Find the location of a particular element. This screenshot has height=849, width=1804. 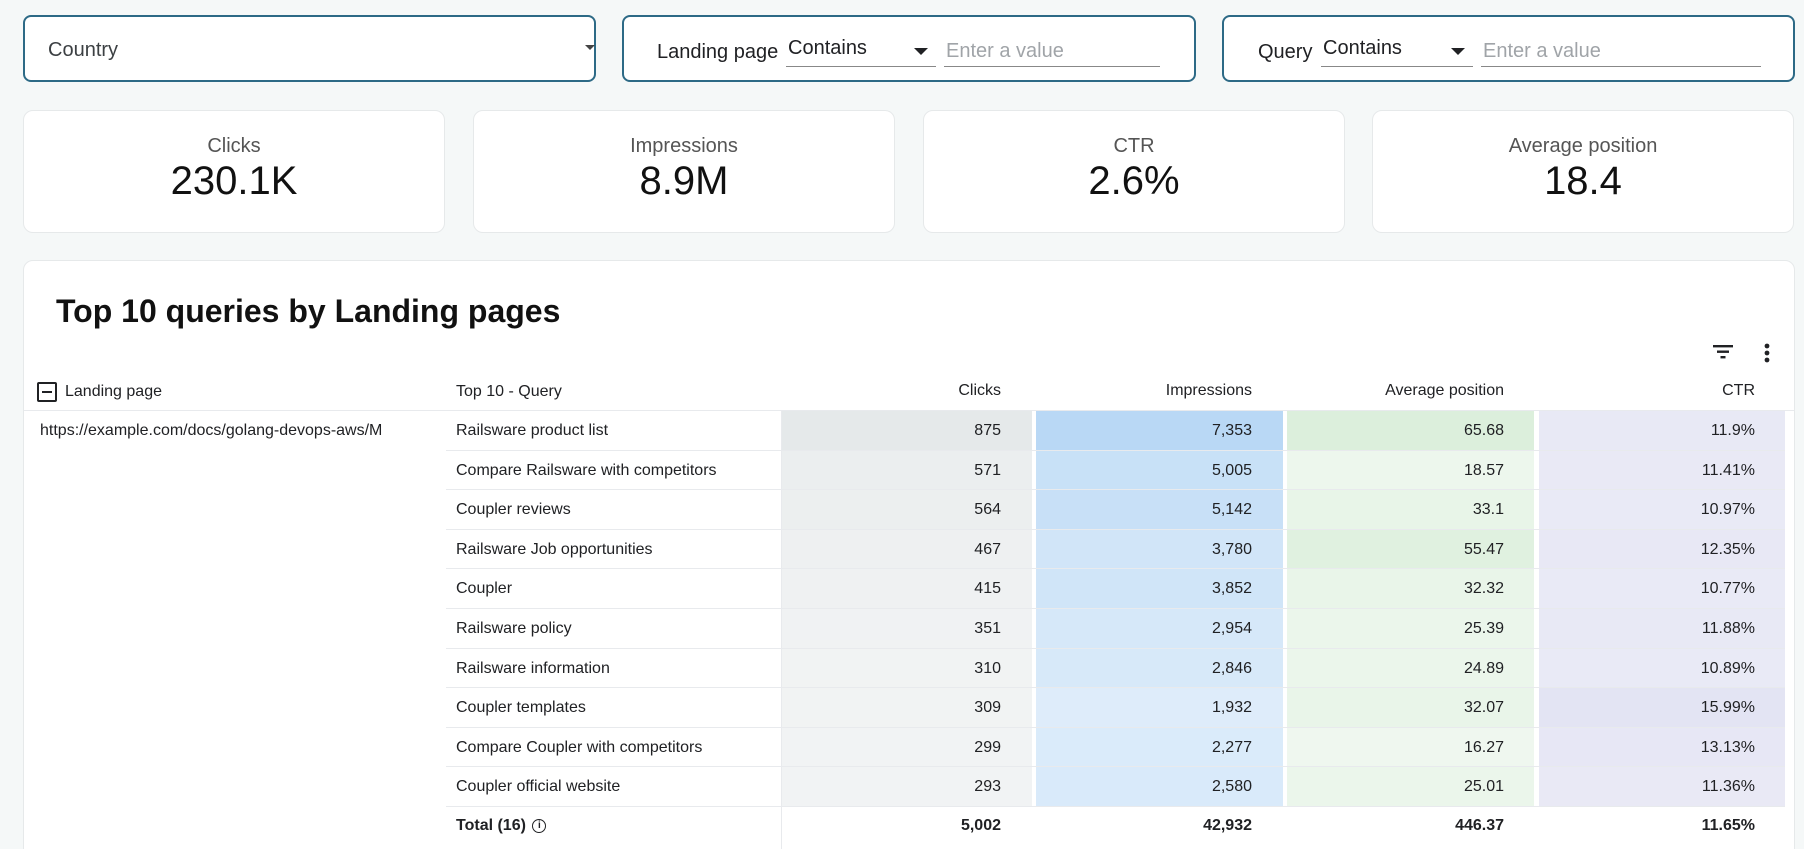

avgpos-cell: 32.07 is located at coordinates (1483, 708).